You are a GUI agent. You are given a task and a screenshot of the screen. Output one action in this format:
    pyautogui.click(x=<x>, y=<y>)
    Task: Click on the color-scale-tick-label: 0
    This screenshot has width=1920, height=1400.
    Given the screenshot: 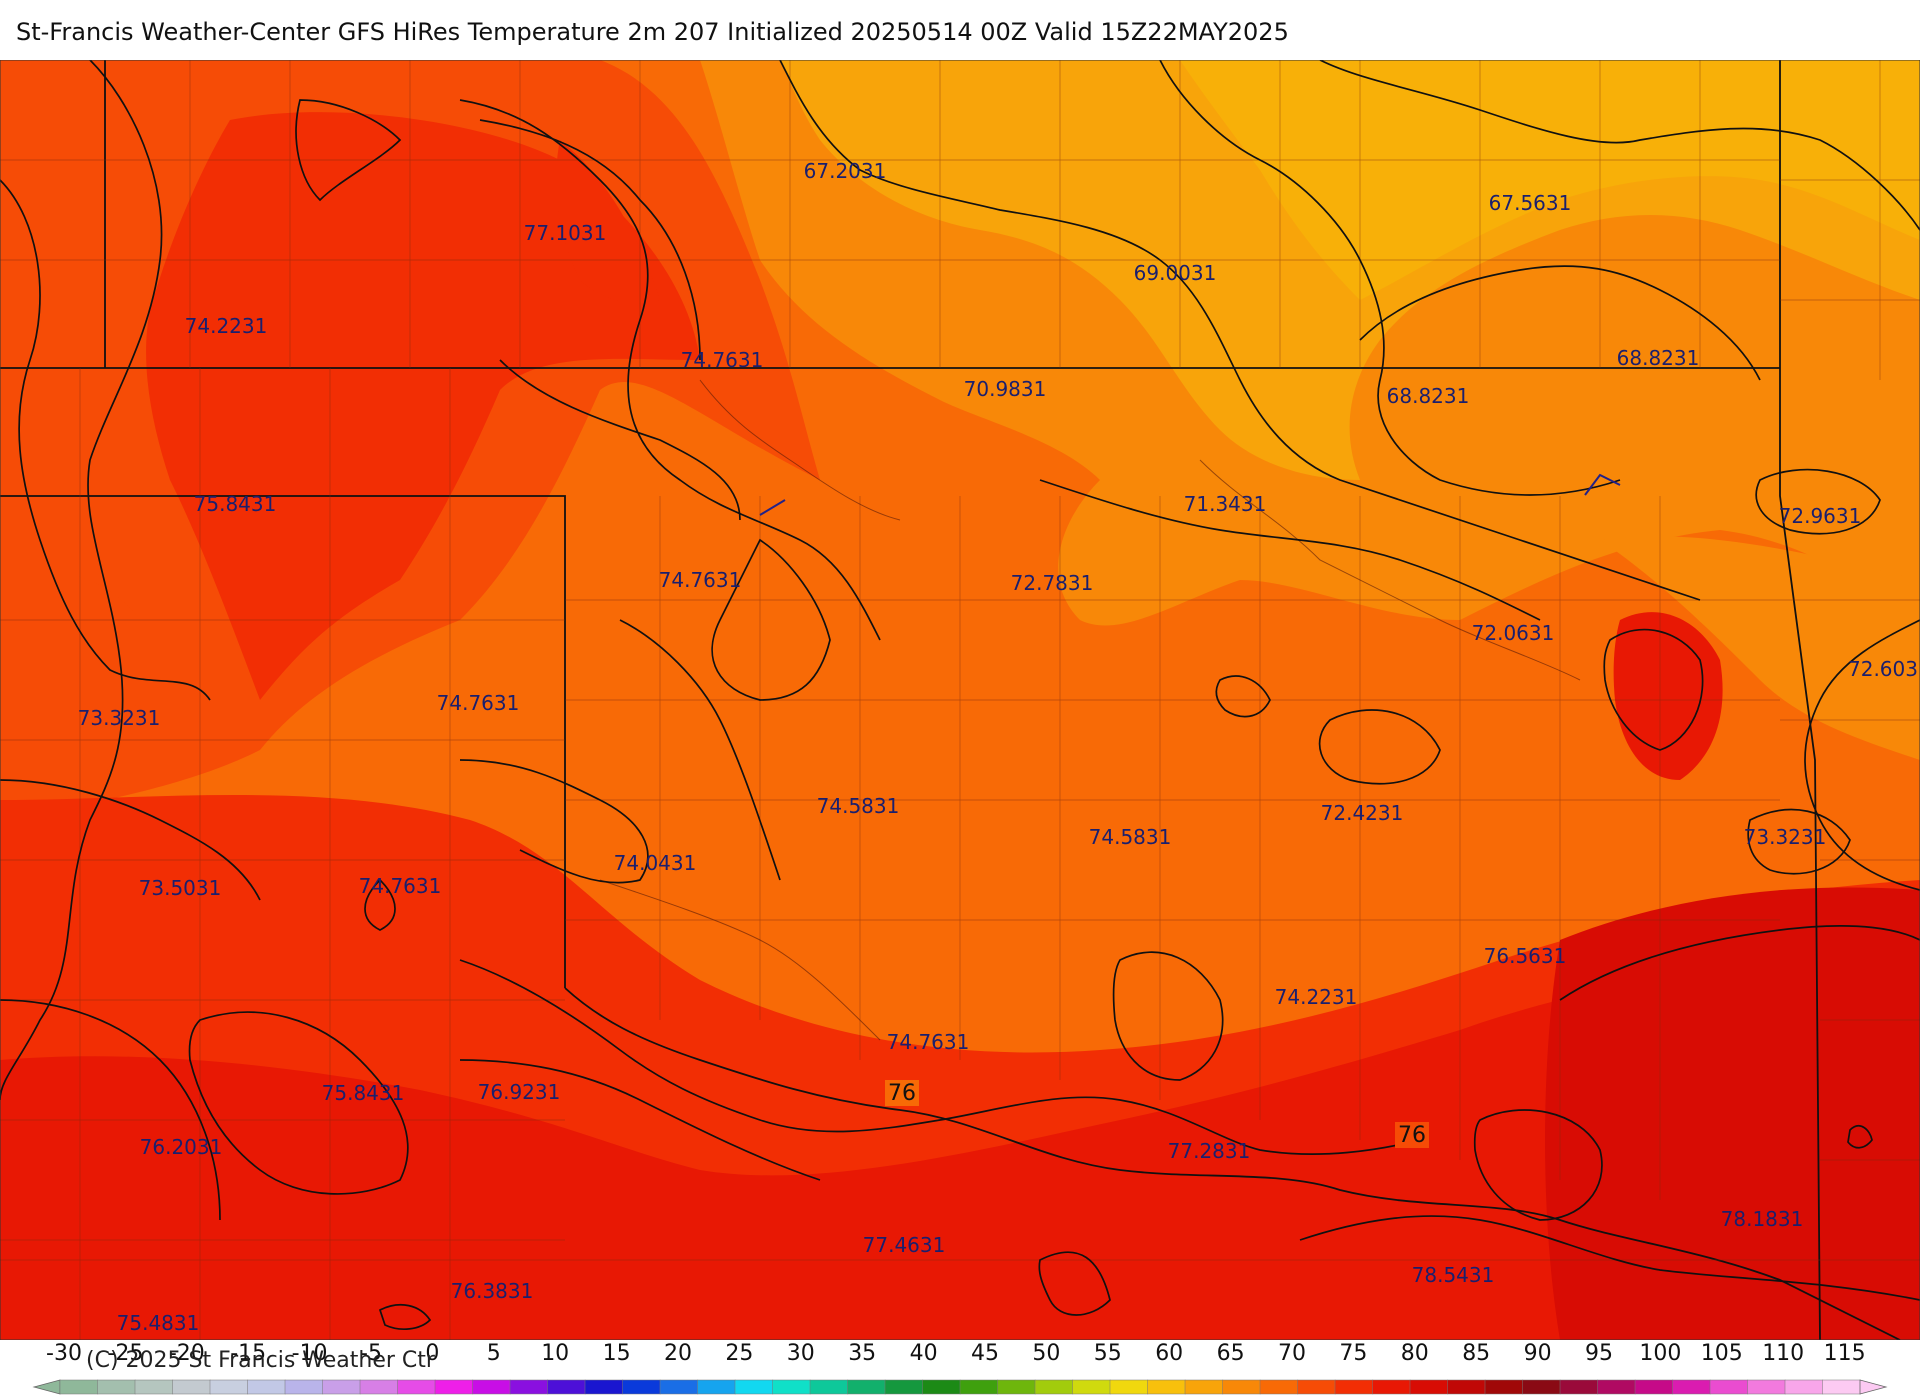 What is the action you would take?
    pyautogui.click(x=432, y=1353)
    